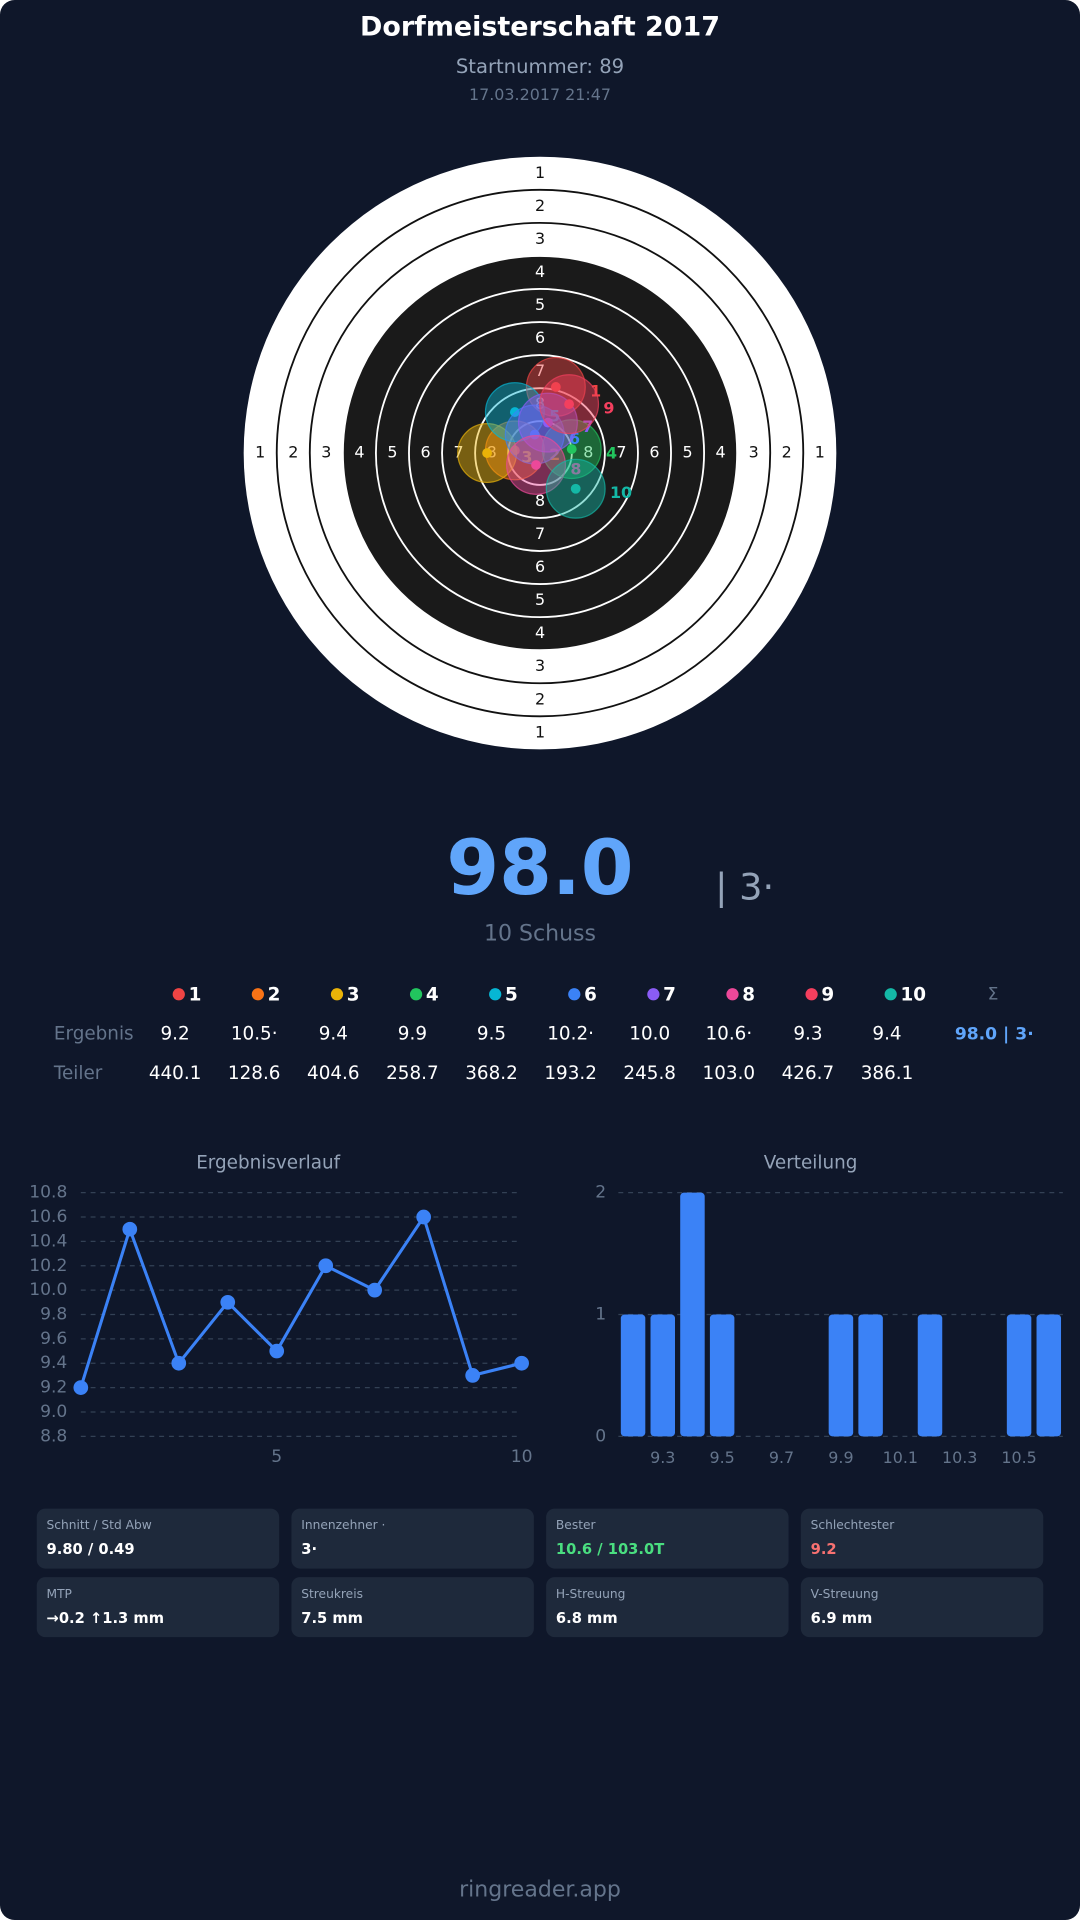 The image size is (1080, 1920). What do you see at coordinates (511, 995) in the screenshot?
I see `legend-label: 5` at bounding box center [511, 995].